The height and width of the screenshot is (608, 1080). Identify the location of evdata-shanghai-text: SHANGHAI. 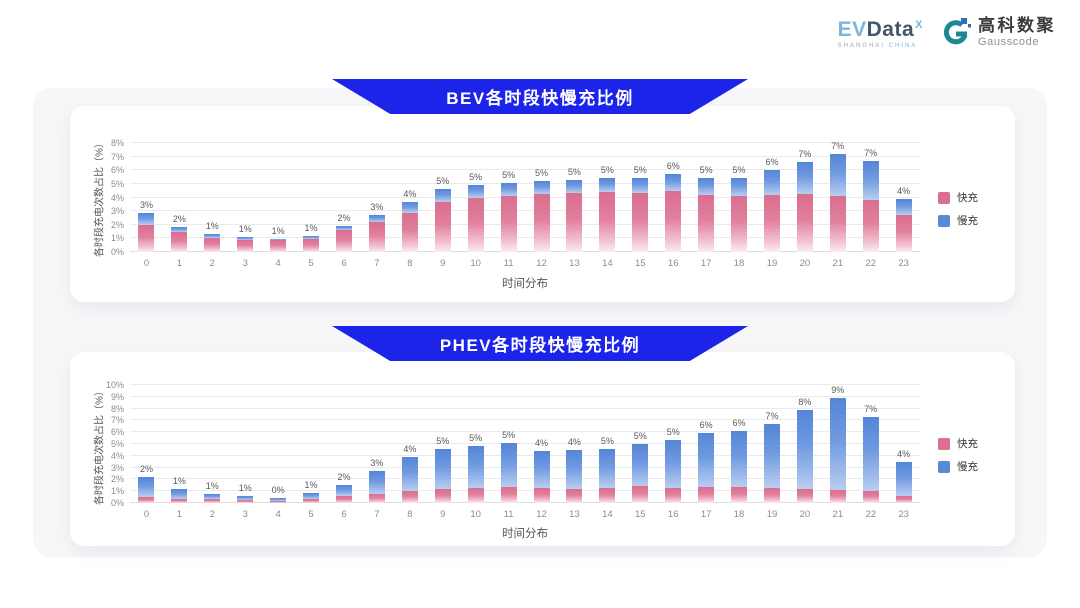
(861, 46).